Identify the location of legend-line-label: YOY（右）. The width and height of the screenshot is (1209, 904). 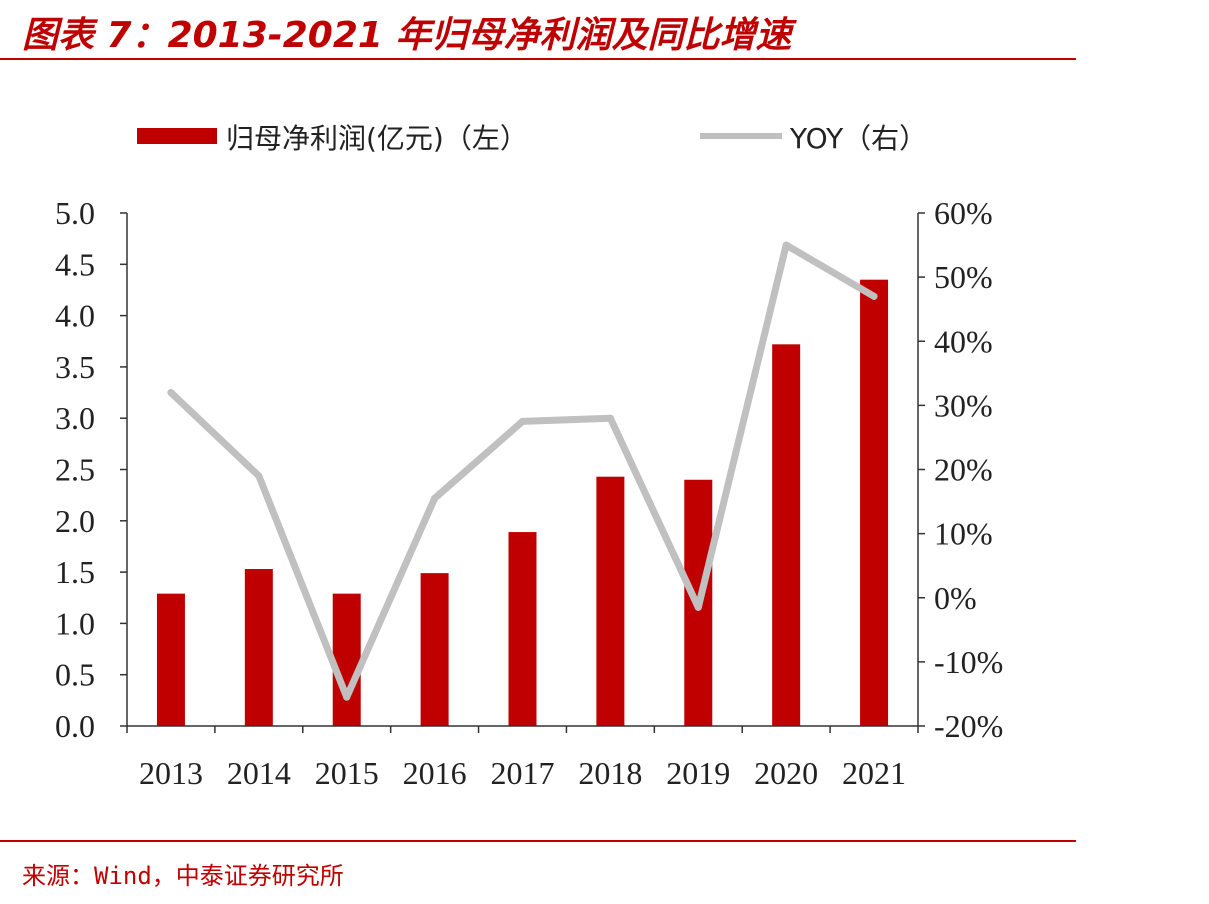
(858, 138).